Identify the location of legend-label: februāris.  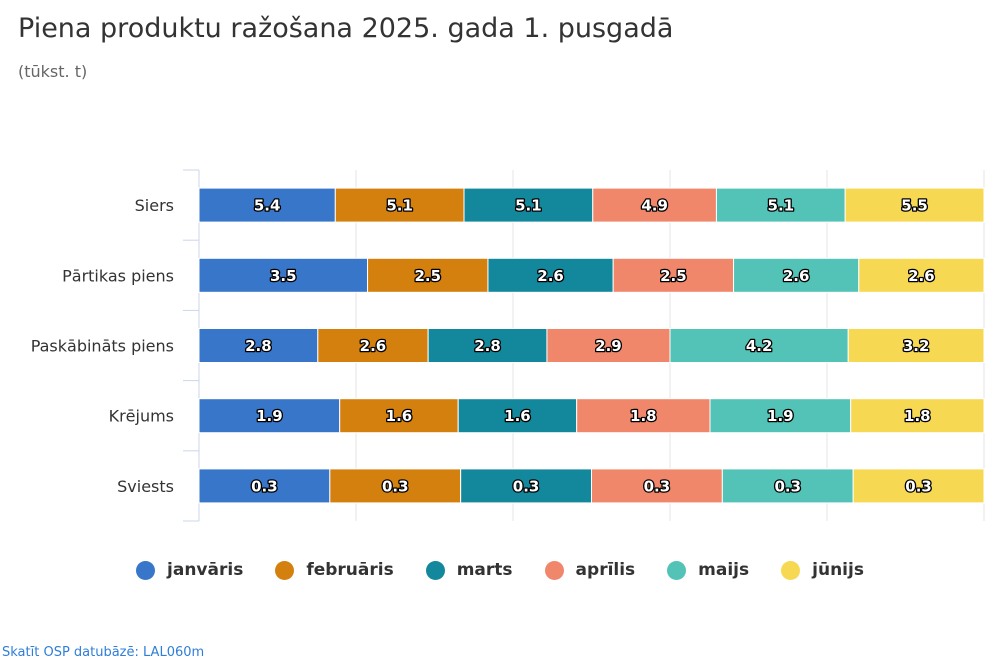
(350, 570).